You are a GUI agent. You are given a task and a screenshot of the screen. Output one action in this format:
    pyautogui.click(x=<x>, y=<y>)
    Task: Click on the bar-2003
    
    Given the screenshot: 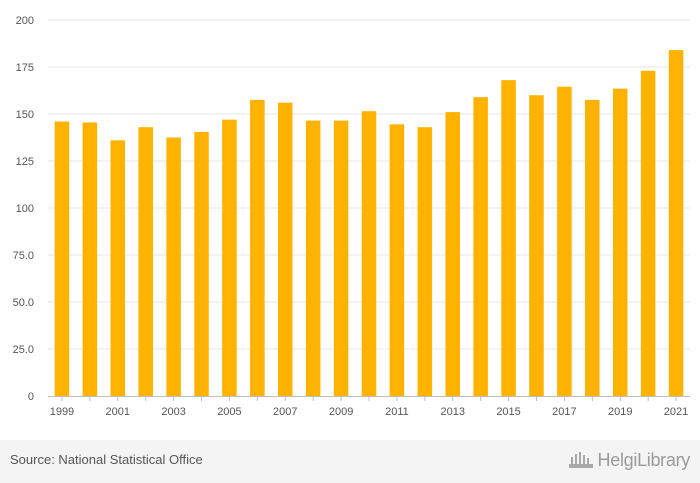 What is the action you would take?
    pyautogui.click(x=173, y=266)
    